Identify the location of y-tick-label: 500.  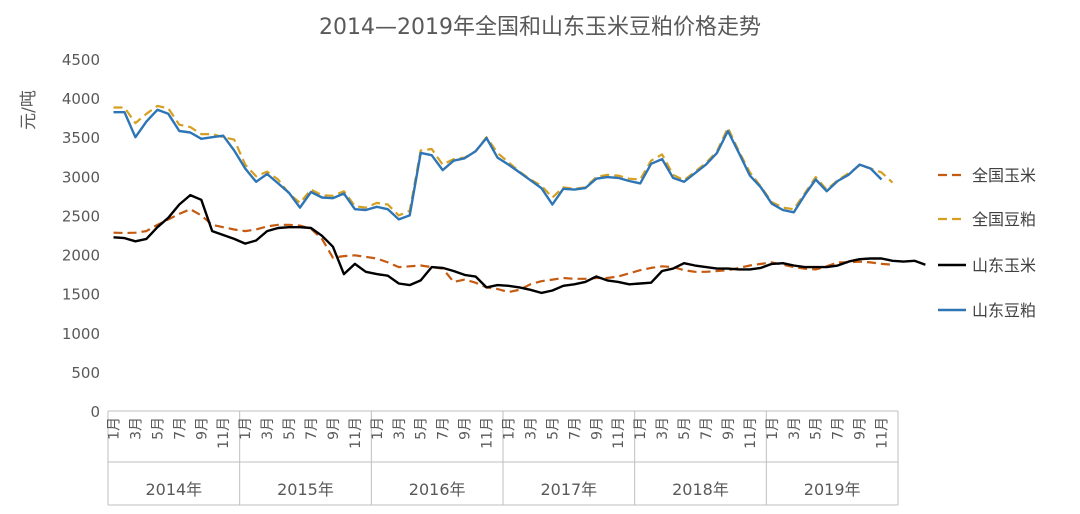
(85, 373).